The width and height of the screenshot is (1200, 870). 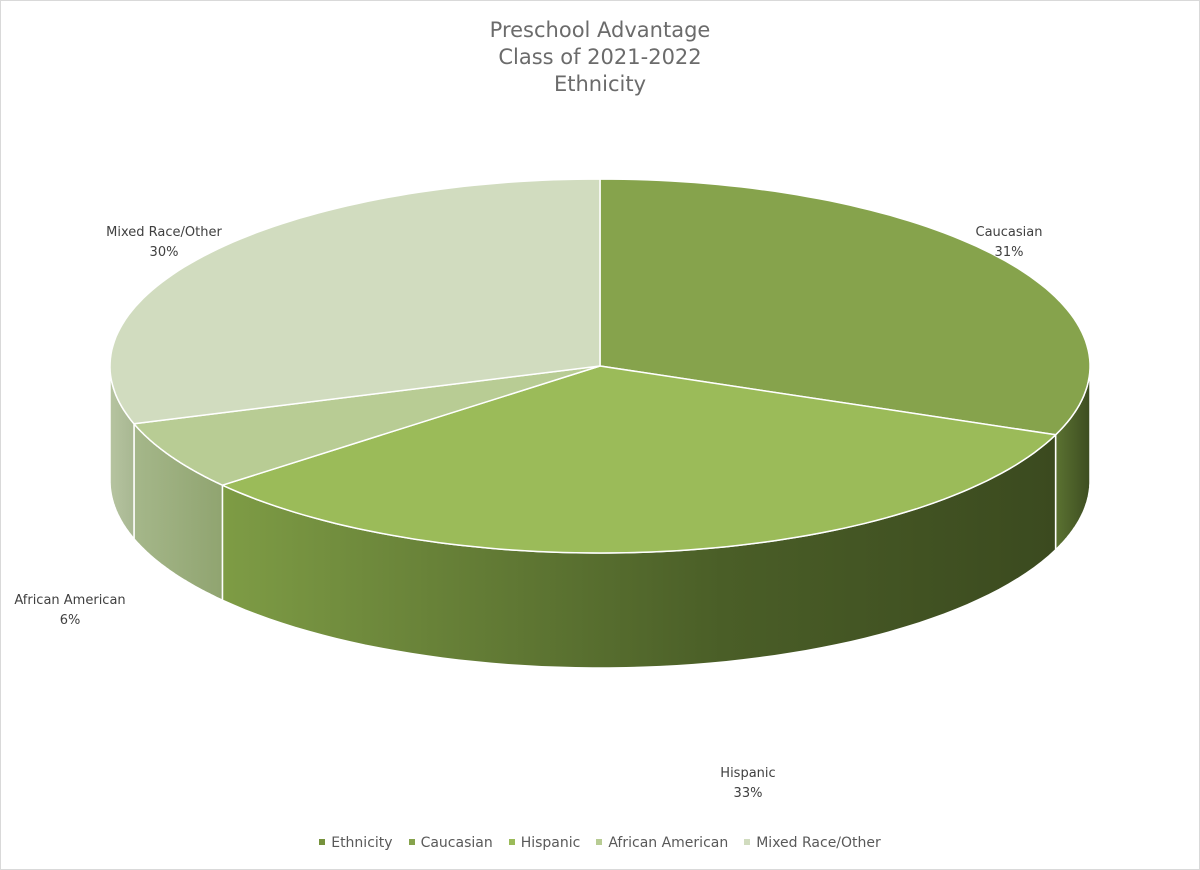 I want to click on legend-item-ethnicity: Ethnicity, so click(x=356, y=843).